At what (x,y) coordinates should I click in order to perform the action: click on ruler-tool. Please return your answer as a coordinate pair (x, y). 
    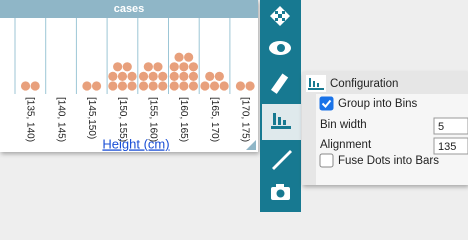
    Looking at the image, I should click on (279, 83).